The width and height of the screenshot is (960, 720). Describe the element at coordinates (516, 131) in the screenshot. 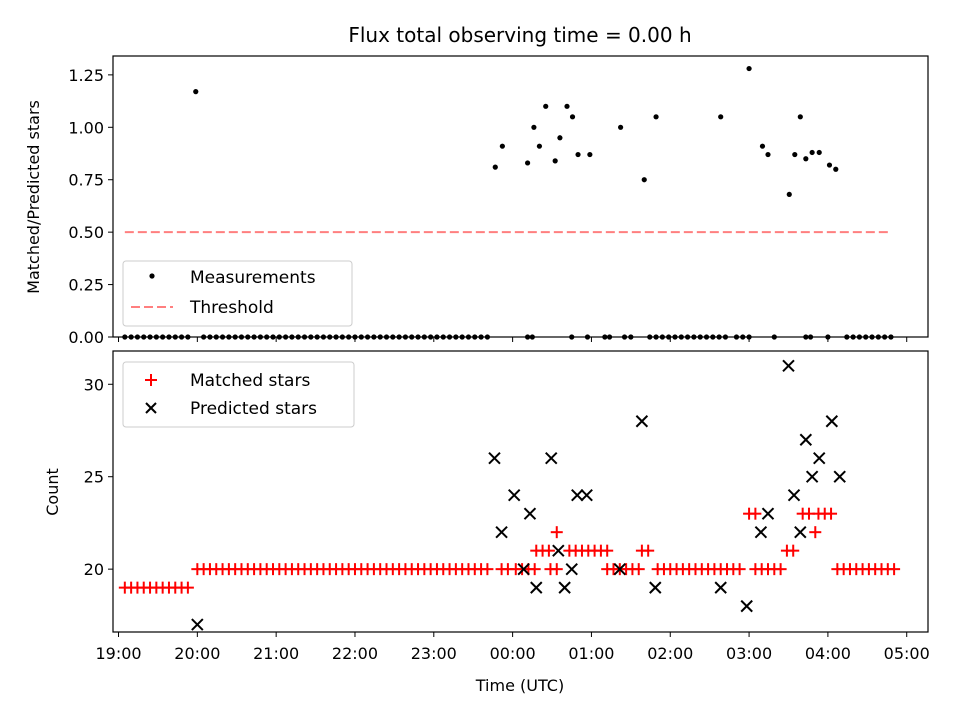

I see `measurement-points` at that location.